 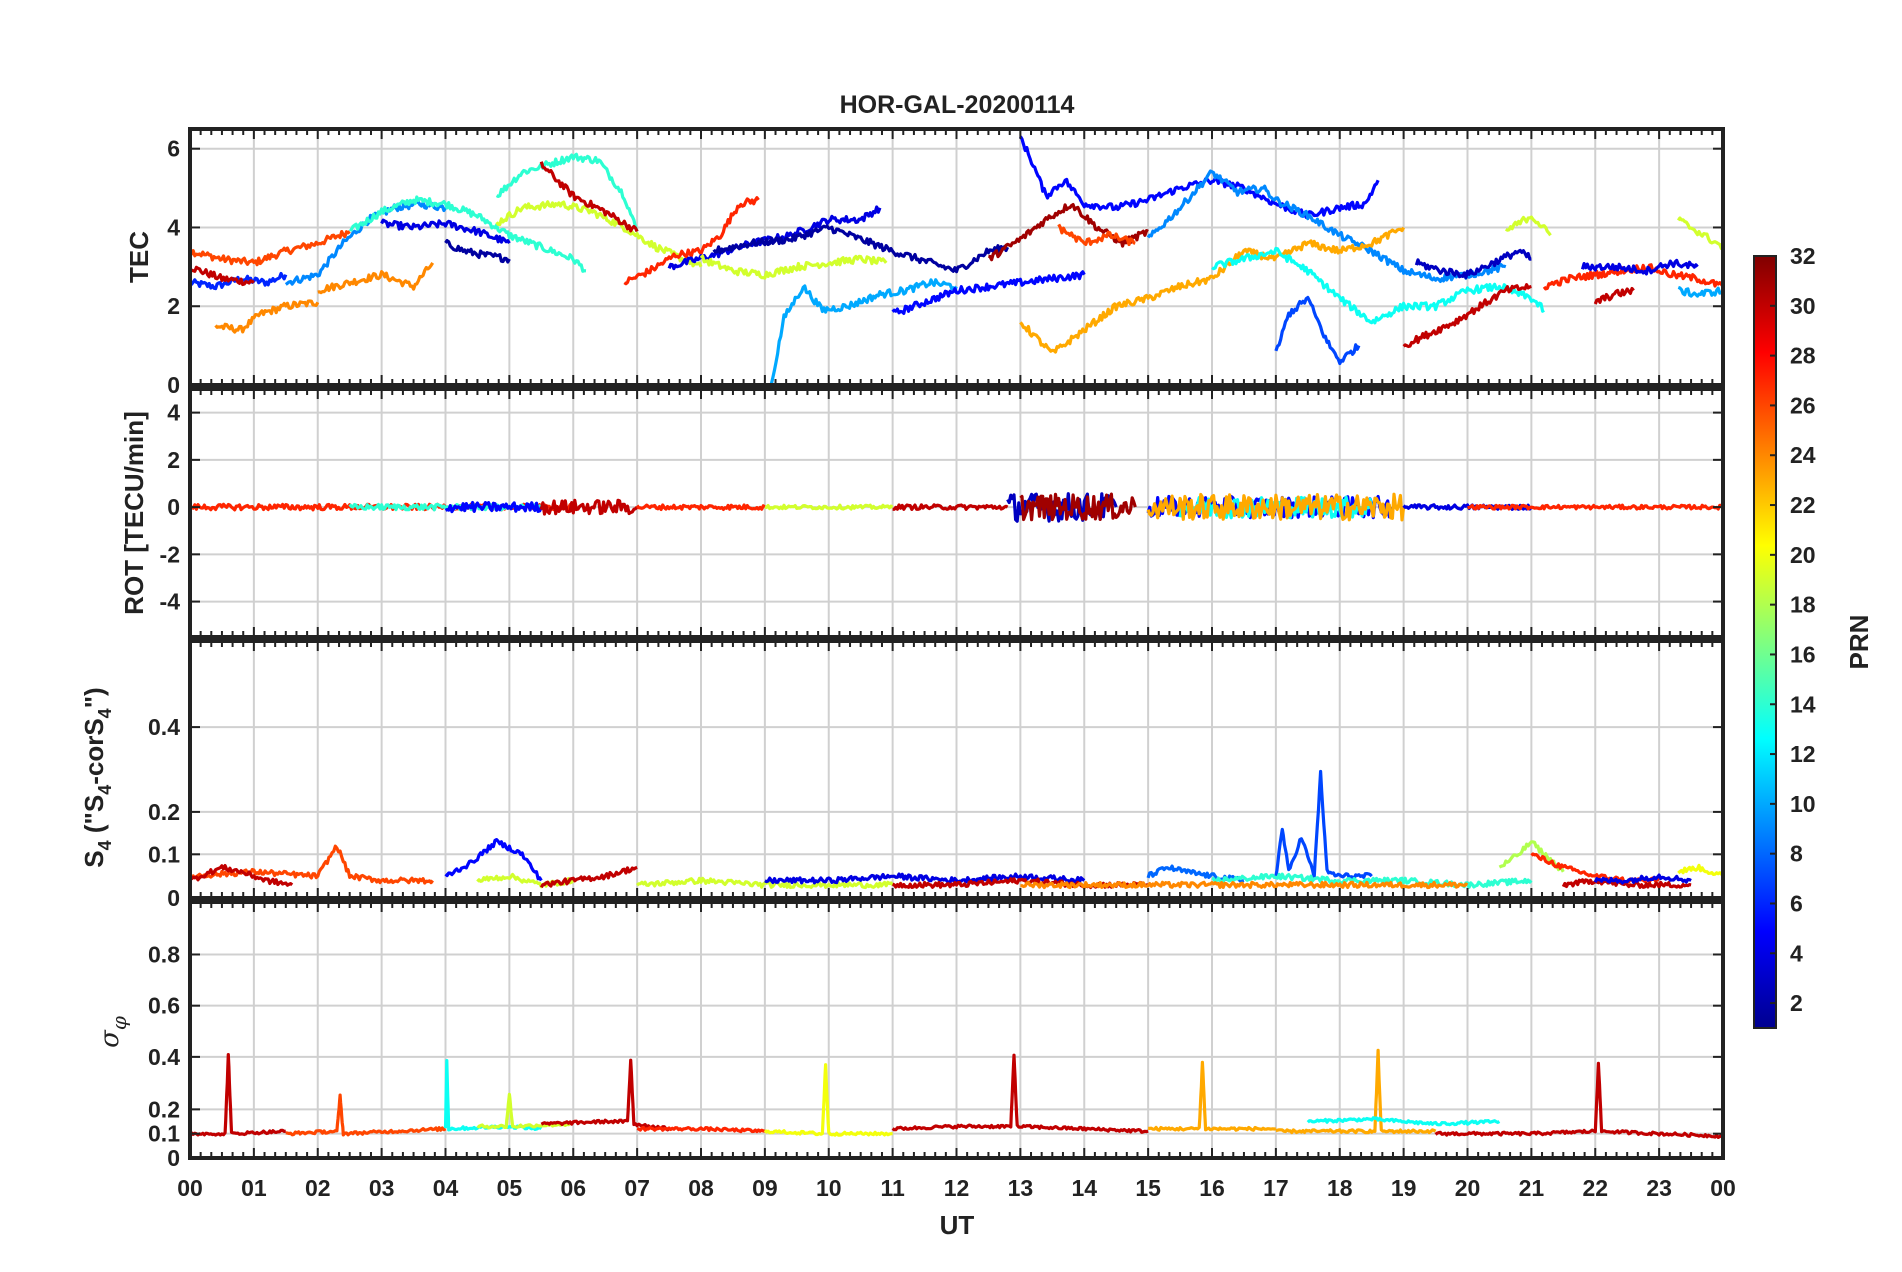 I want to click on panel-3-y-tick-label: 0, so click(x=173, y=898).